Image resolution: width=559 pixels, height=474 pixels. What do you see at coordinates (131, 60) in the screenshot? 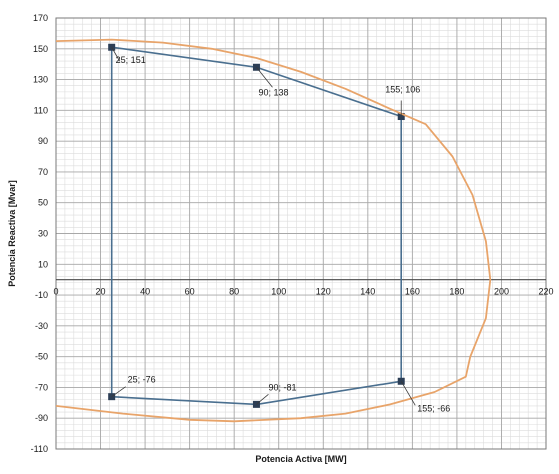
I see `annotation-label: 25; 151` at bounding box center [131, 60].